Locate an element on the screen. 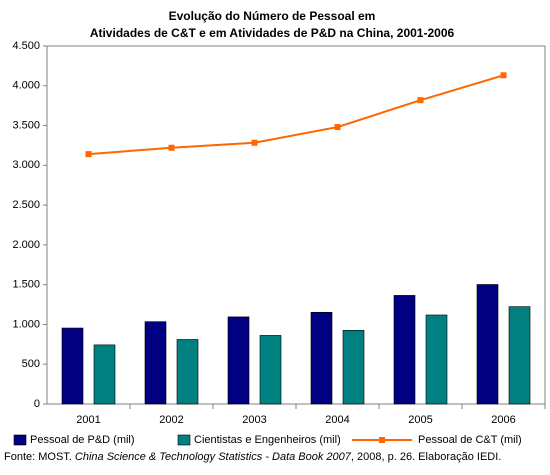  legend-label: Cientistas e Engenheiros (mil) is located at coordinates (267, 440).